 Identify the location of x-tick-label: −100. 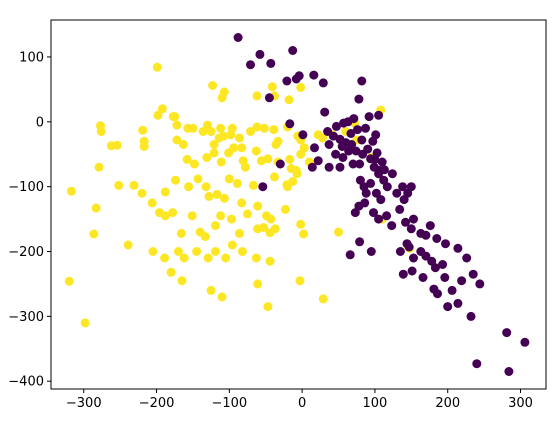
(229, 403).